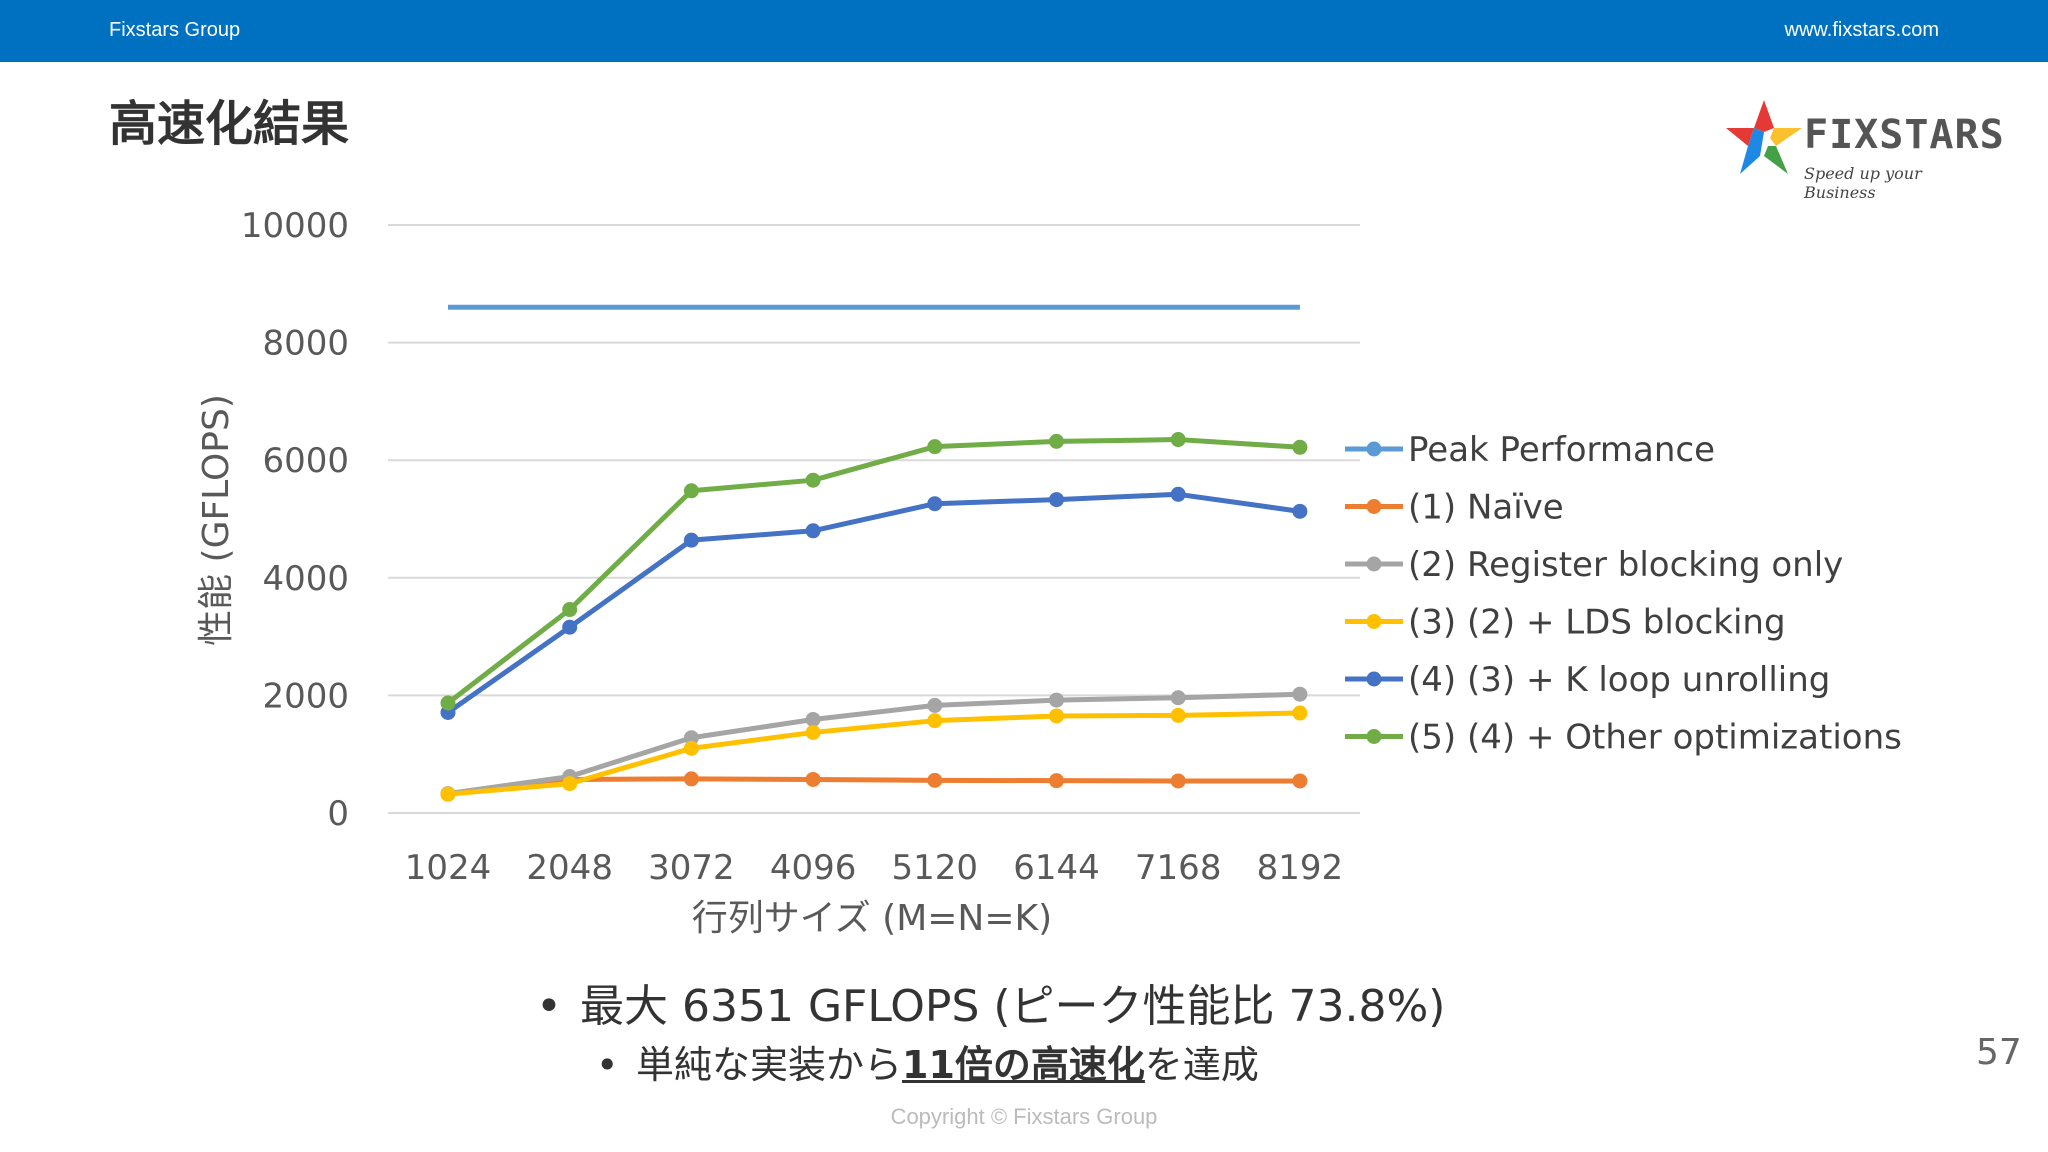 The height and width of the screenshot is (1152, 2048). What do you see at coordinates (305, 461) in the screenshot?
I see `y-tick-label: 6000` at bounding box center [305, 461].